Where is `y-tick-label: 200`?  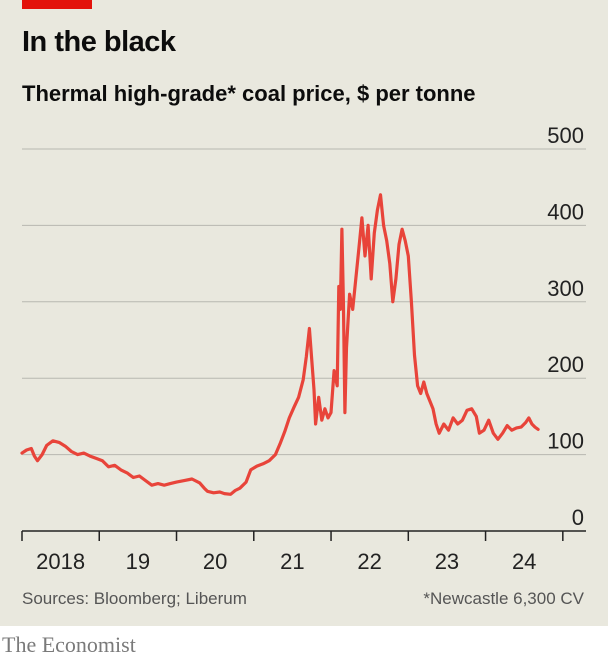 y-tick-label: 200 is located at coordinates (565, 364).